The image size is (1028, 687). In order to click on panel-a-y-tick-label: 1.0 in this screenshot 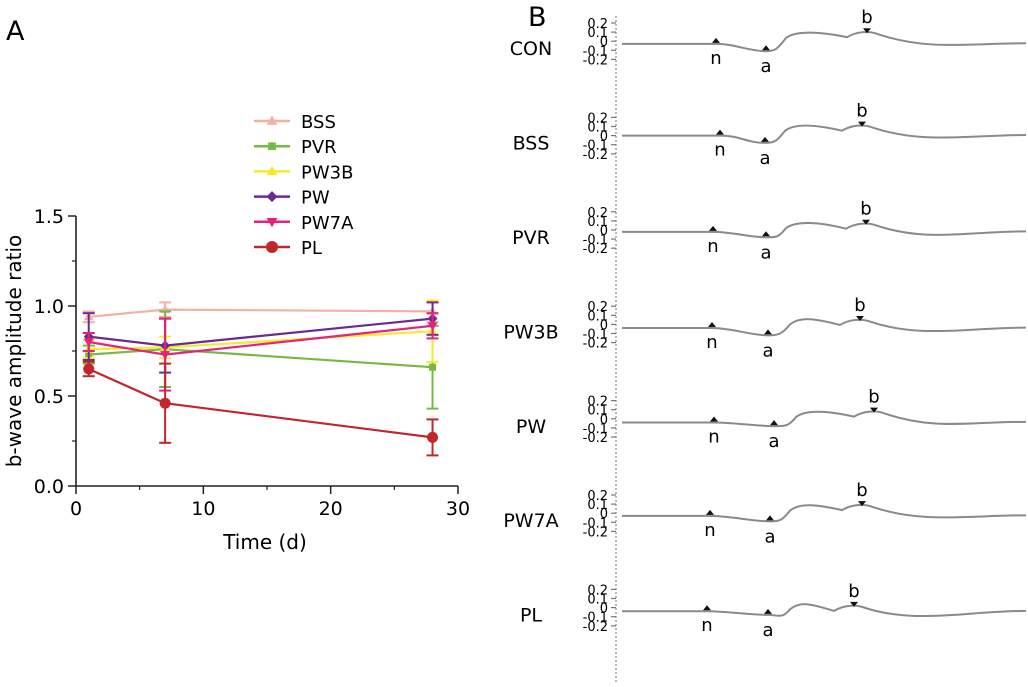, I will do `click(49, 307)`.